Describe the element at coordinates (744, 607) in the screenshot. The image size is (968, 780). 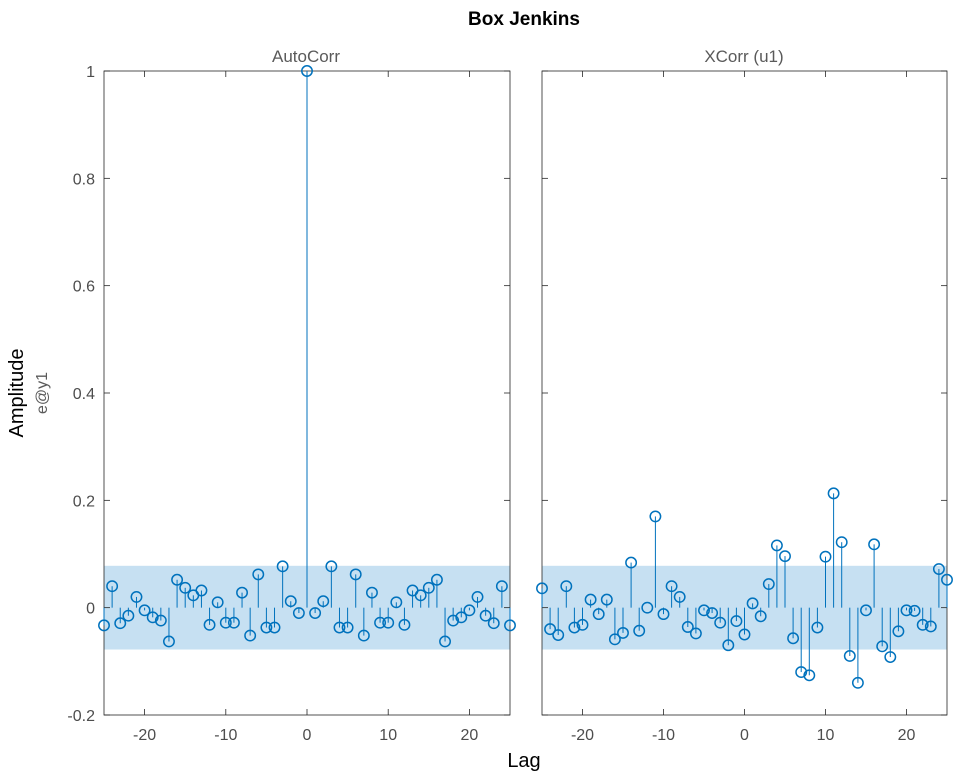
I see `confidence-band` at that location.